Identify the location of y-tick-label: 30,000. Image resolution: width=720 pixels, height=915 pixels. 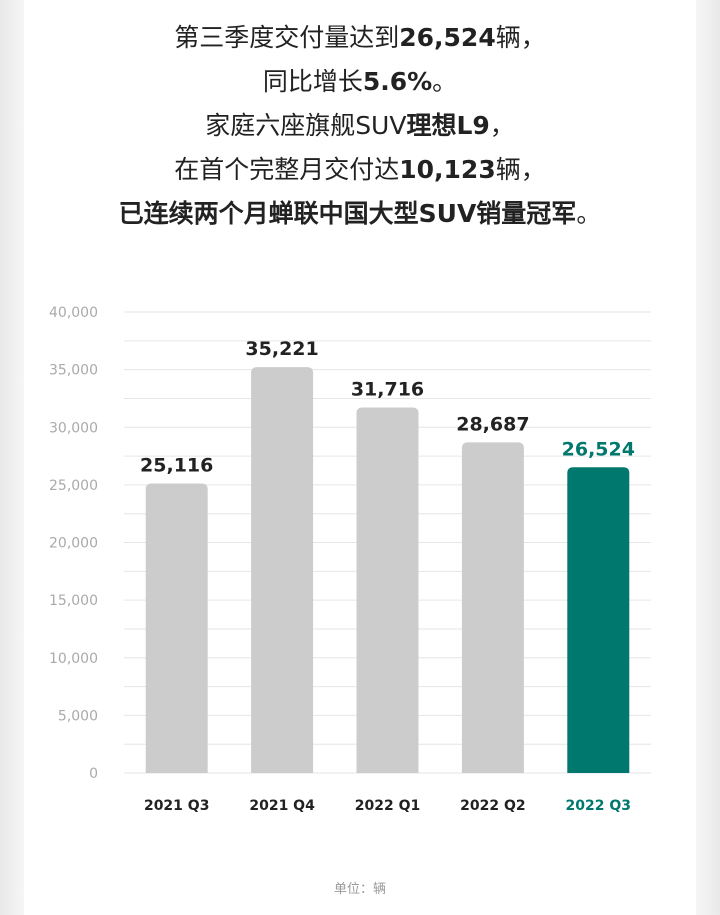
(73, 428).